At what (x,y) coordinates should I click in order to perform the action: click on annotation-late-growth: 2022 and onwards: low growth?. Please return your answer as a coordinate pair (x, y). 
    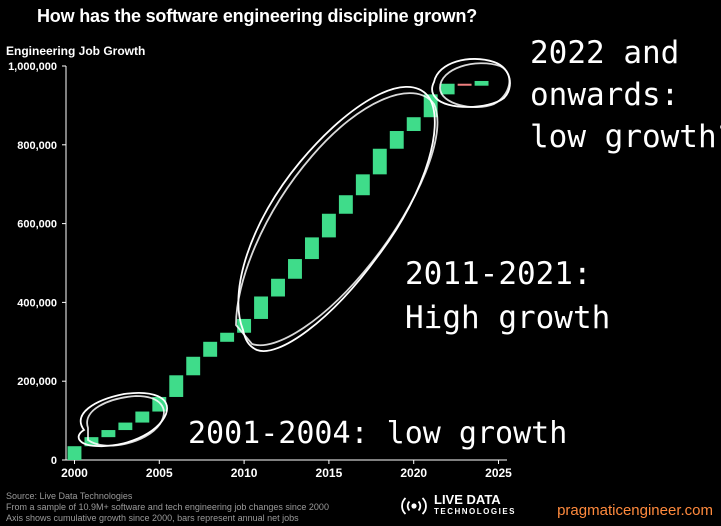
    Looking at the image, I should click on (625, 95).